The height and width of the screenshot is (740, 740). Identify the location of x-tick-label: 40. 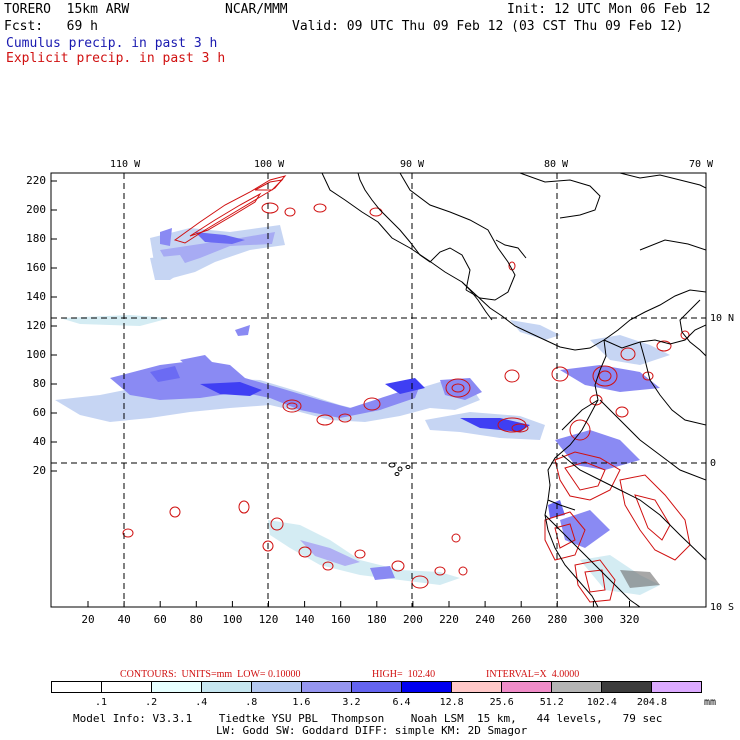
(124, 619).